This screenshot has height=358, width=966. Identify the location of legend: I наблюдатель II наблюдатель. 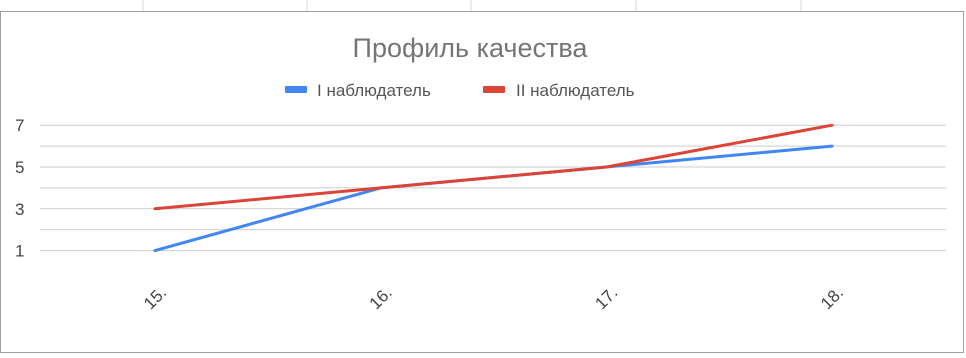
(460, 90).